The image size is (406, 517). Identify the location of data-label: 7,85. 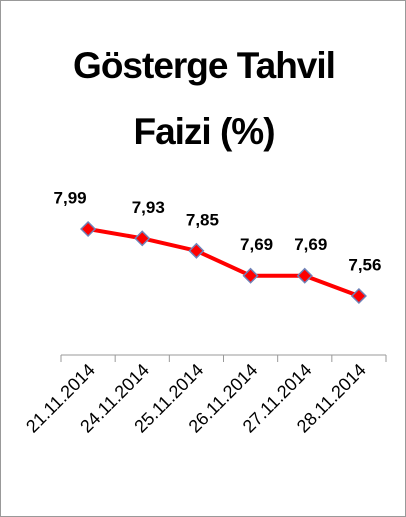
(202, 219).